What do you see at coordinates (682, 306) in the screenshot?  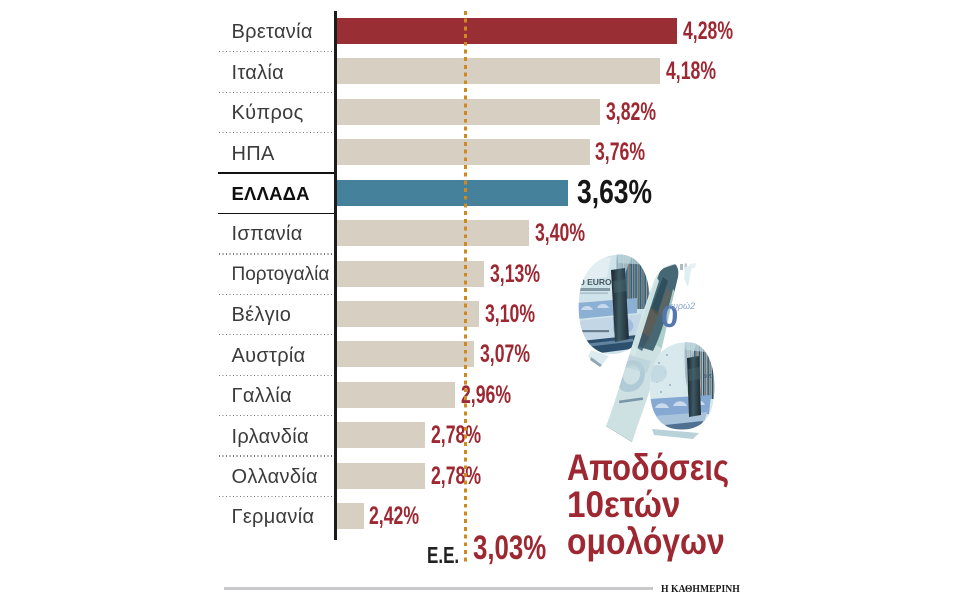 I see `svg-text: ευρώ2` at bounding box center [682, 306].